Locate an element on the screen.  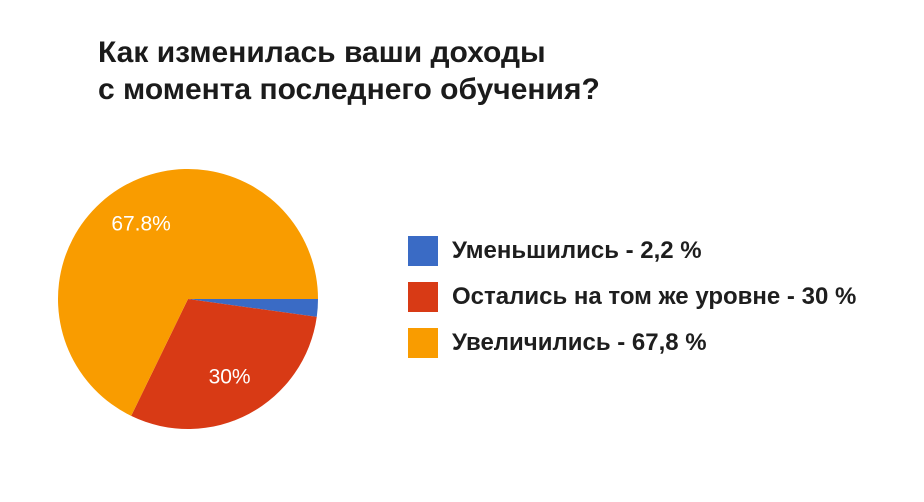
legend-item-increased: Увеличились - 67,8 % is located at coordinates (632, 342).